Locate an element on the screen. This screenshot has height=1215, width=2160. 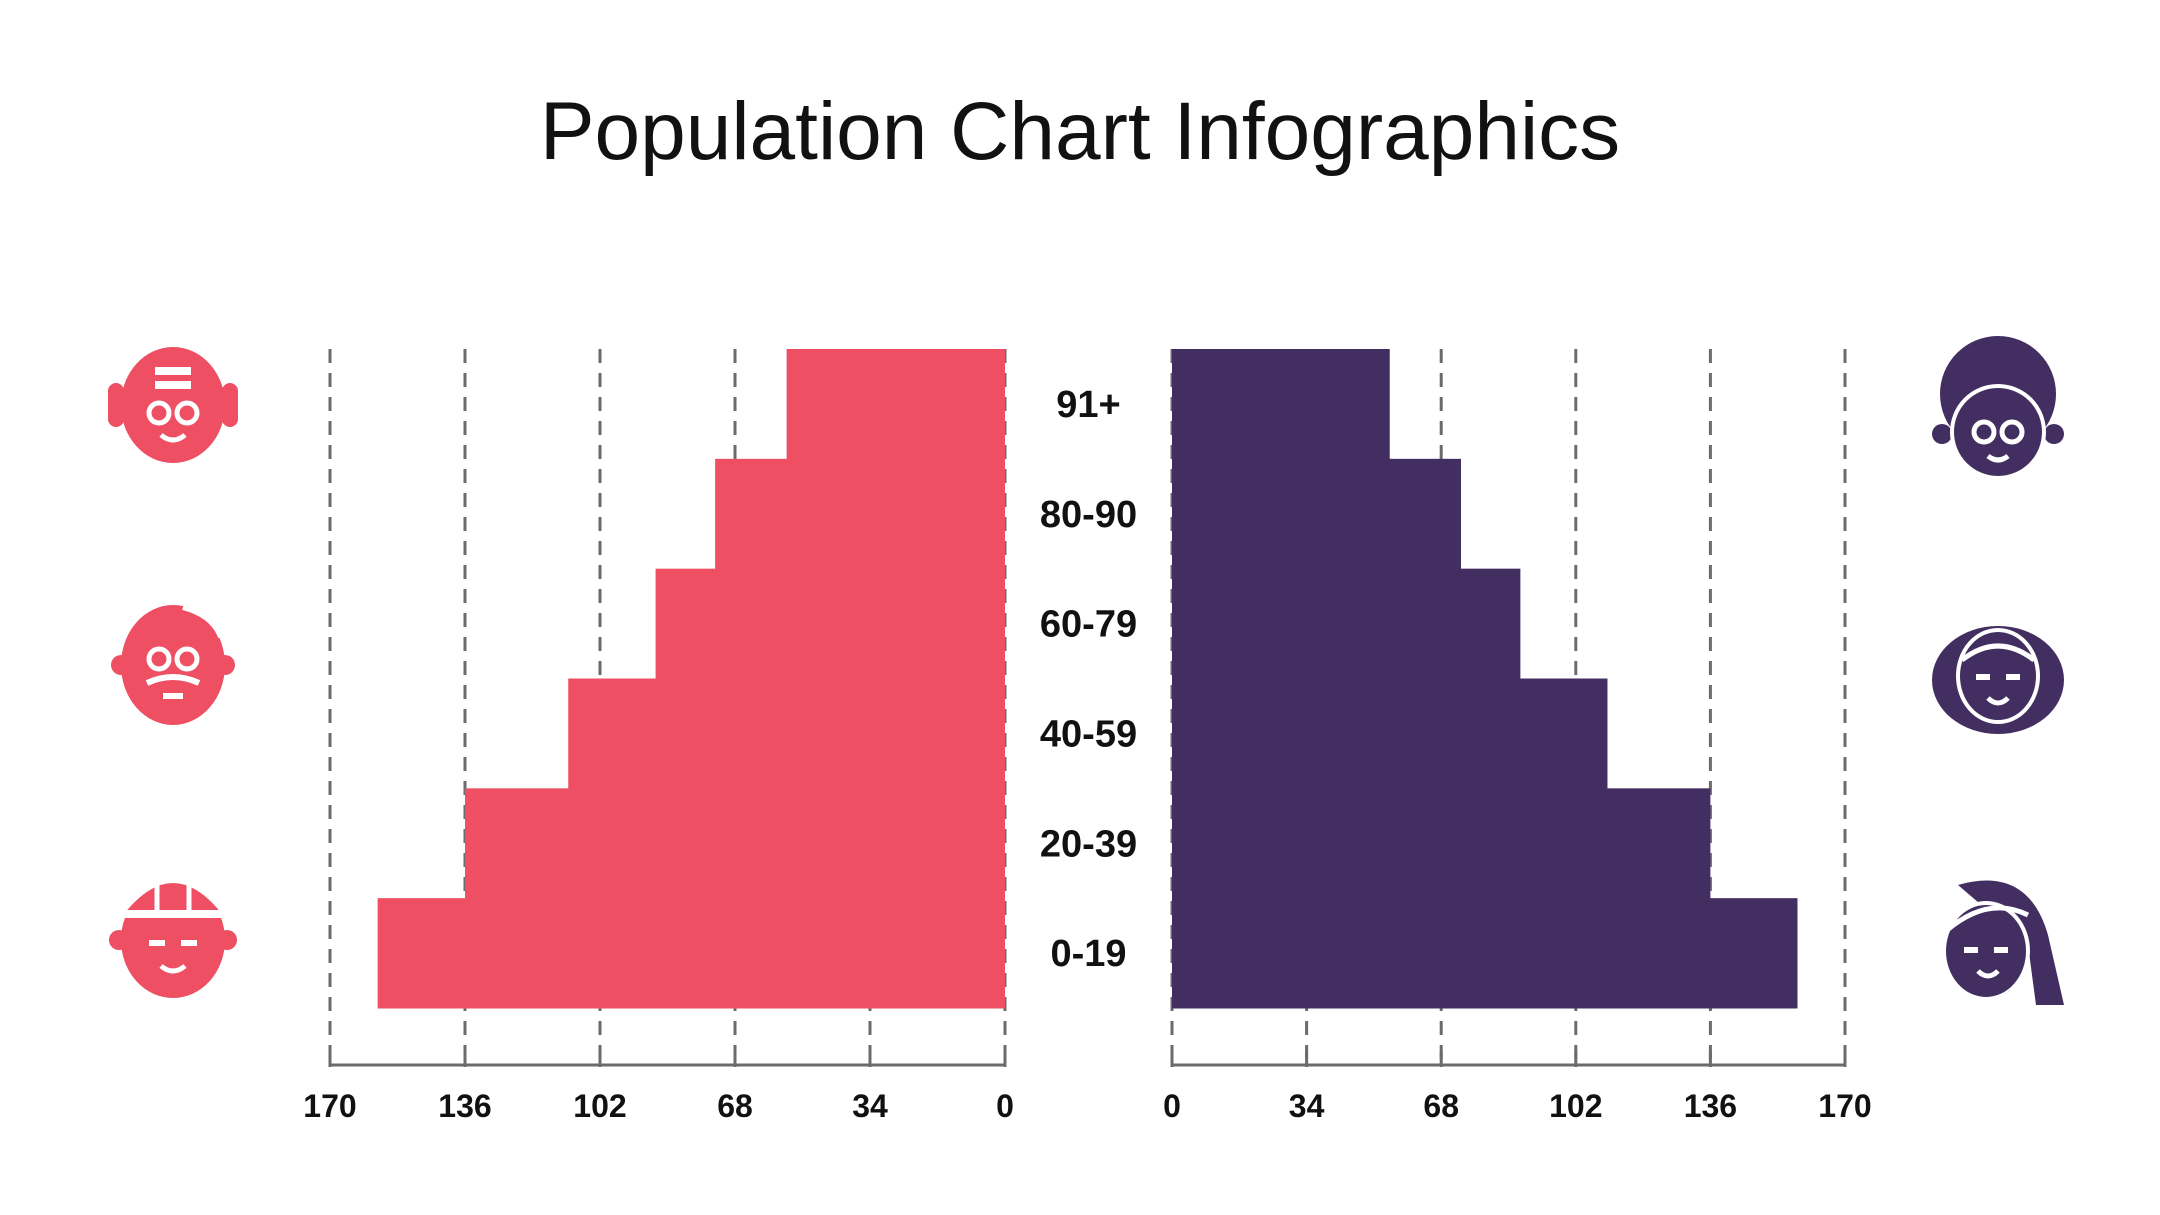
category-label: 0-19 is located at coordinates (1088, 954).